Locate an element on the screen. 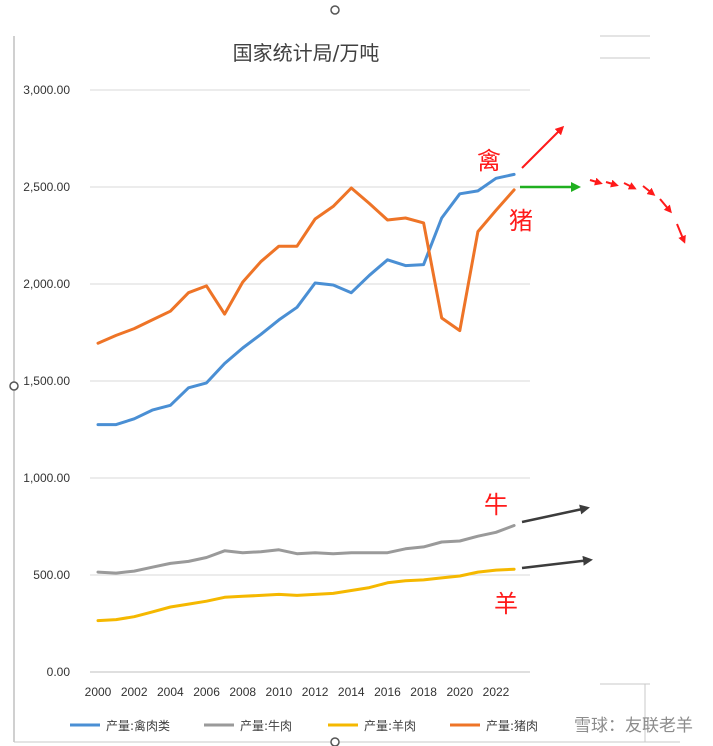 This screenshot has height=746, width=713. annotation-beef: 牛 is located at coordinates (496, 505).